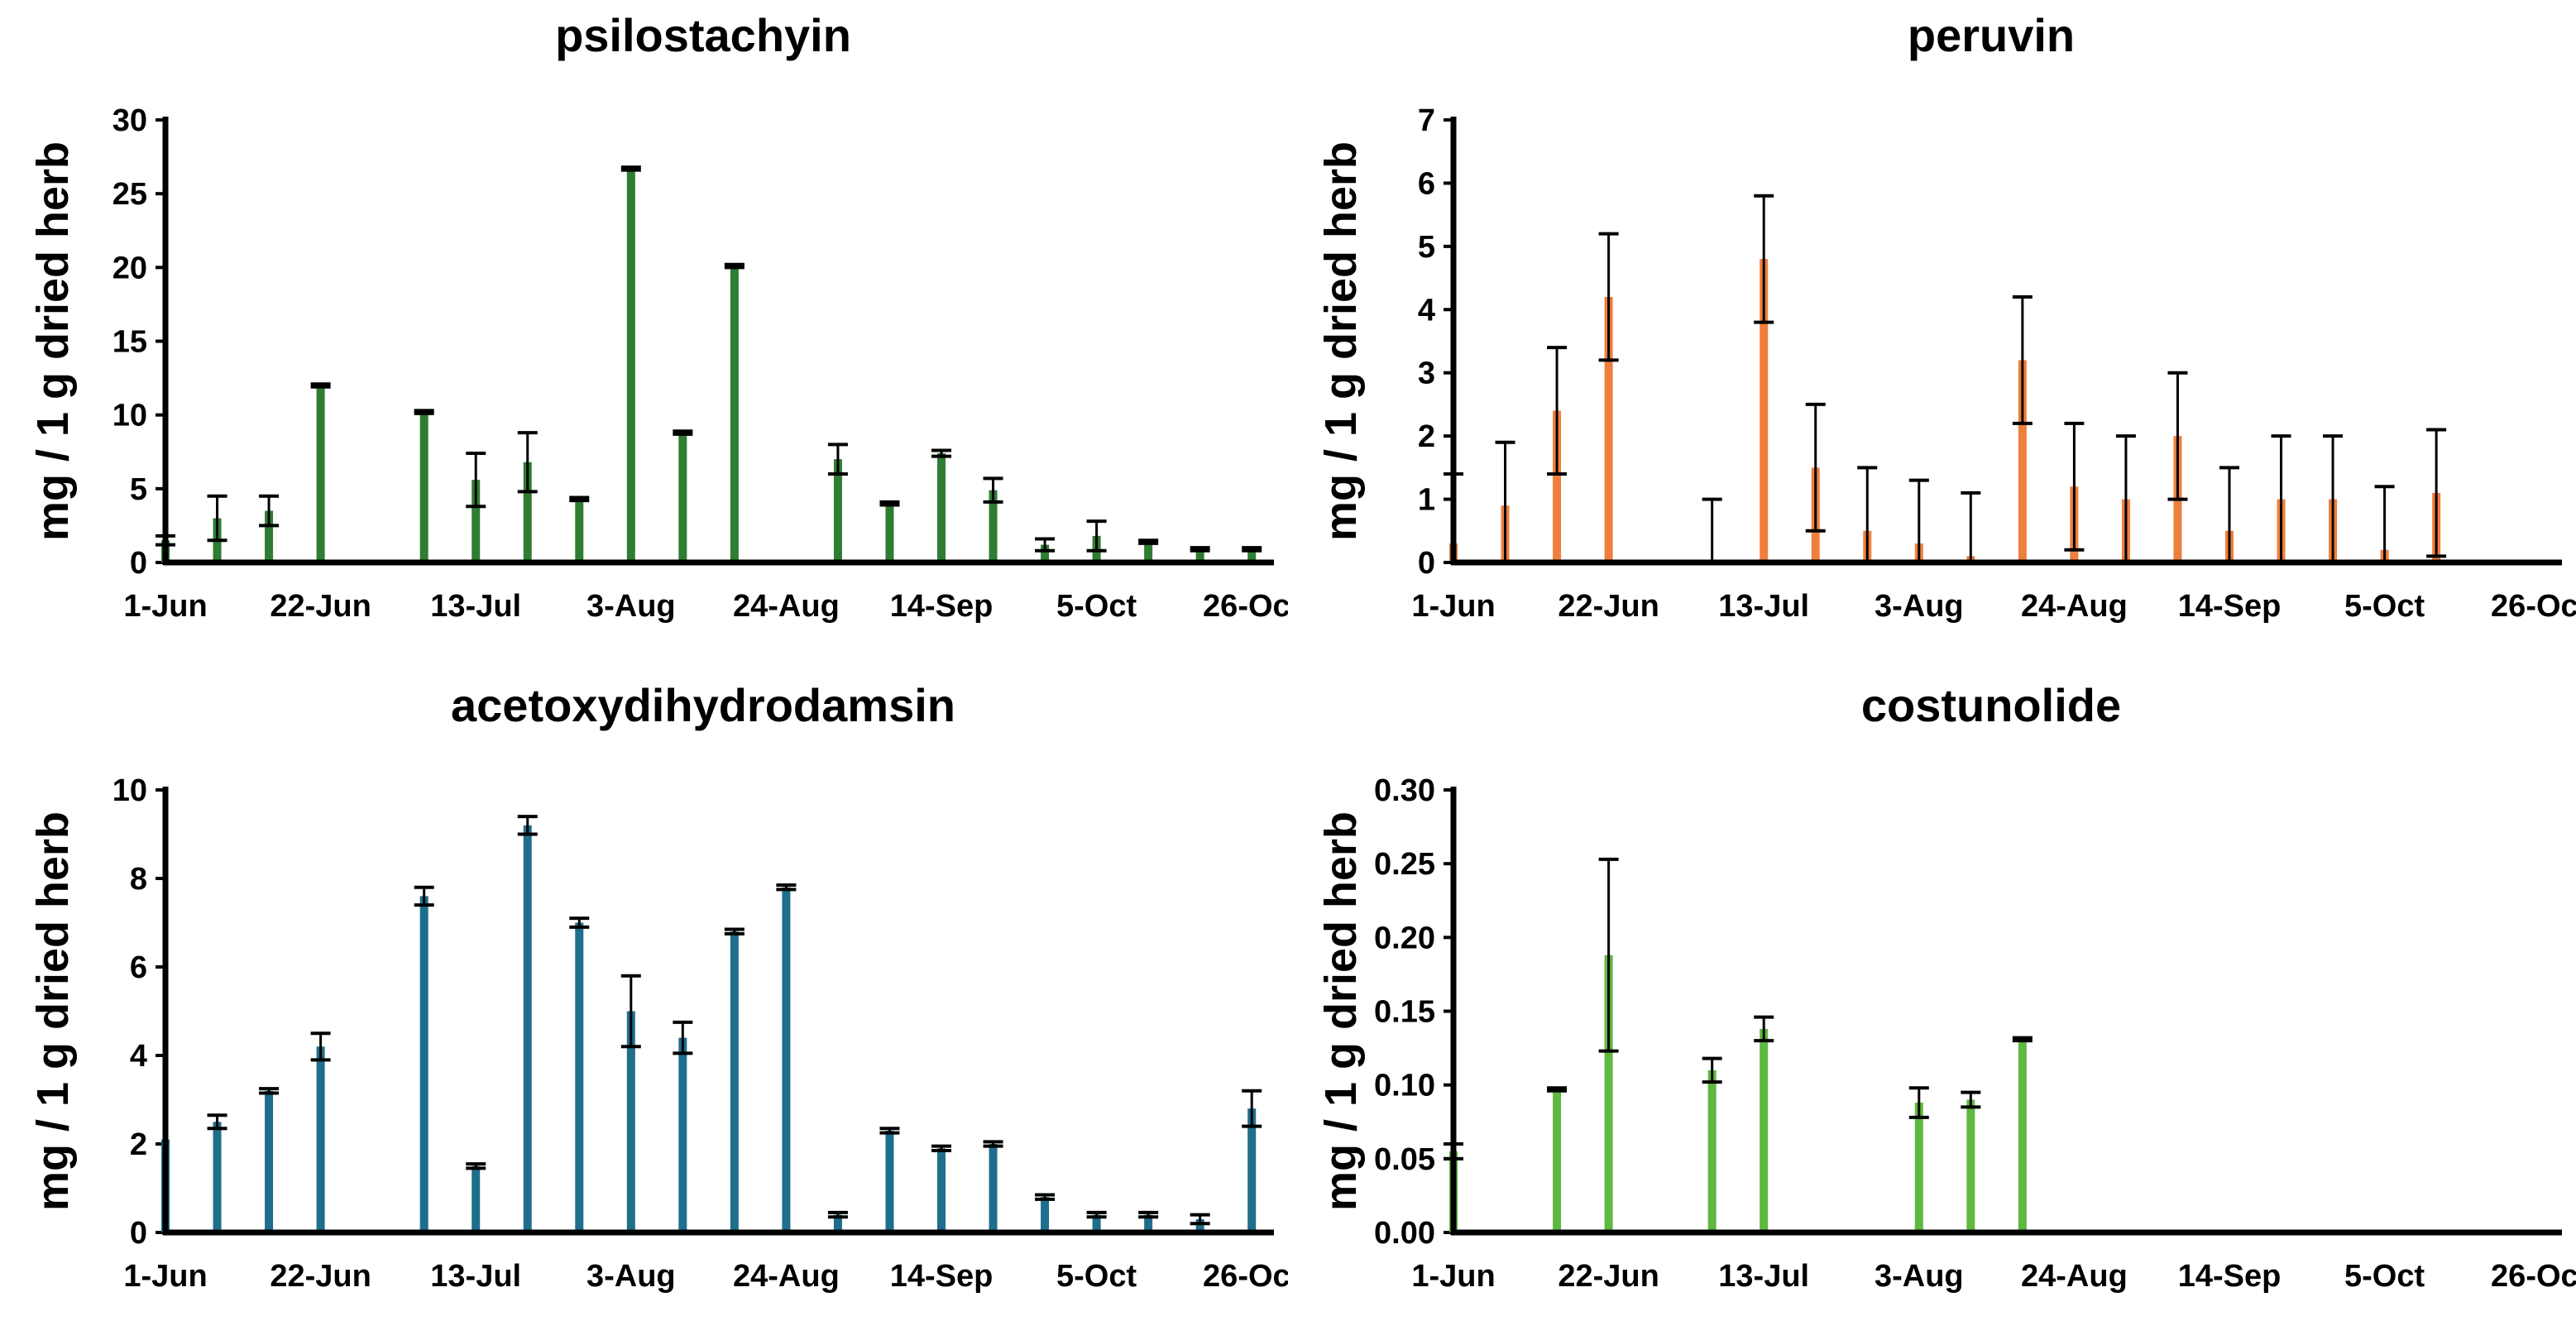  What do you see at coordinates (1991, 35) in the screenshot?
I see `chart-title: peruvin` at bounding box center [1991, 35].